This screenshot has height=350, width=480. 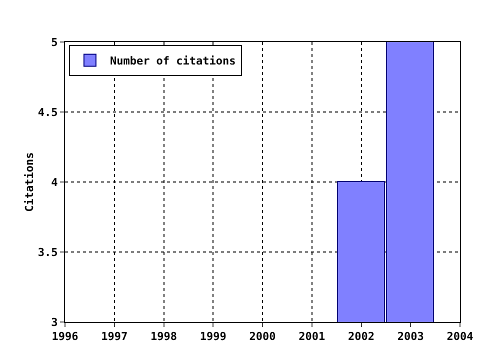 What do you see at coordinates (173, 61) in the screenshot?
I see `legend-label: Number of citations` at bounding box center [173, 61].